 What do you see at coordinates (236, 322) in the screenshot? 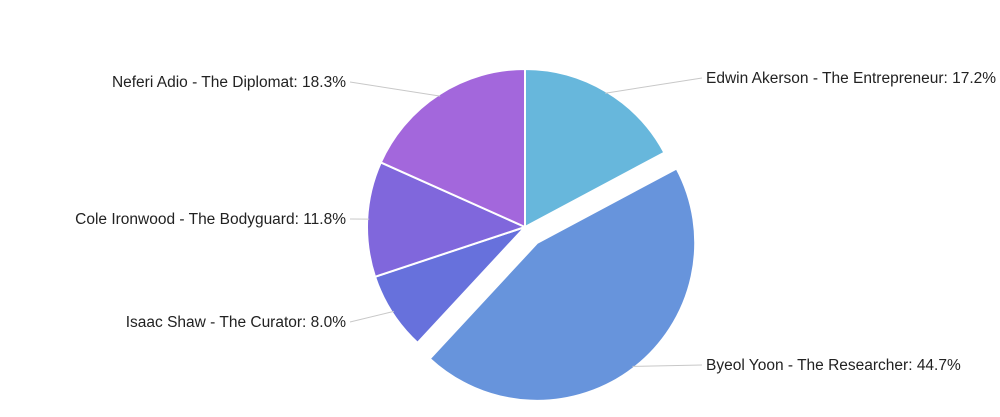
I see `slice-label-isaac-shaw: Isaac Shaw - The Curator: 8.0%` at bounding box center [236, 322].